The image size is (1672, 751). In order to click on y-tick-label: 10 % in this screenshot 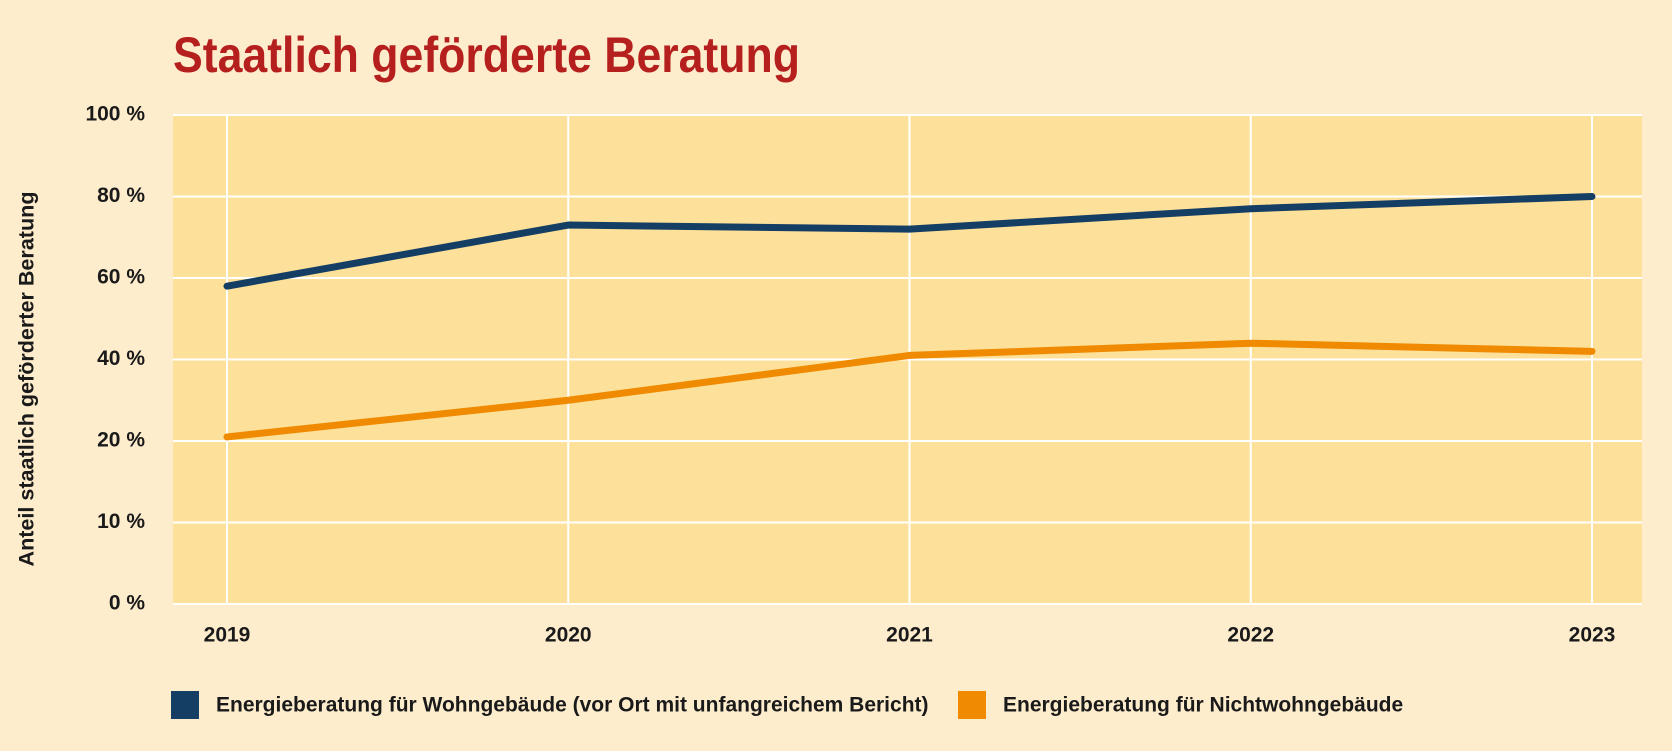, I will do `click(121, 521)`.